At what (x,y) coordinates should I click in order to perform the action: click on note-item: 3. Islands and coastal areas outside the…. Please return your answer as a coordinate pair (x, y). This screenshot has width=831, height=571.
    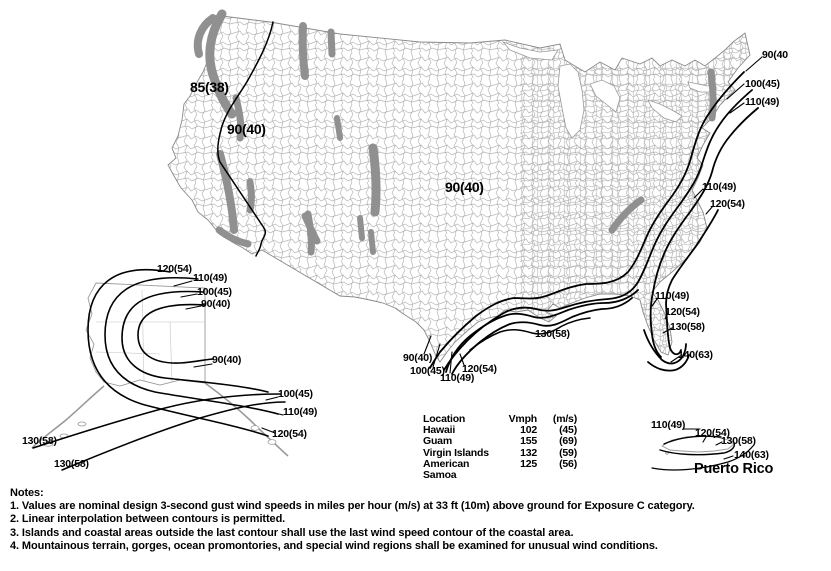
    Looking at the image, I should click on (292, 532).